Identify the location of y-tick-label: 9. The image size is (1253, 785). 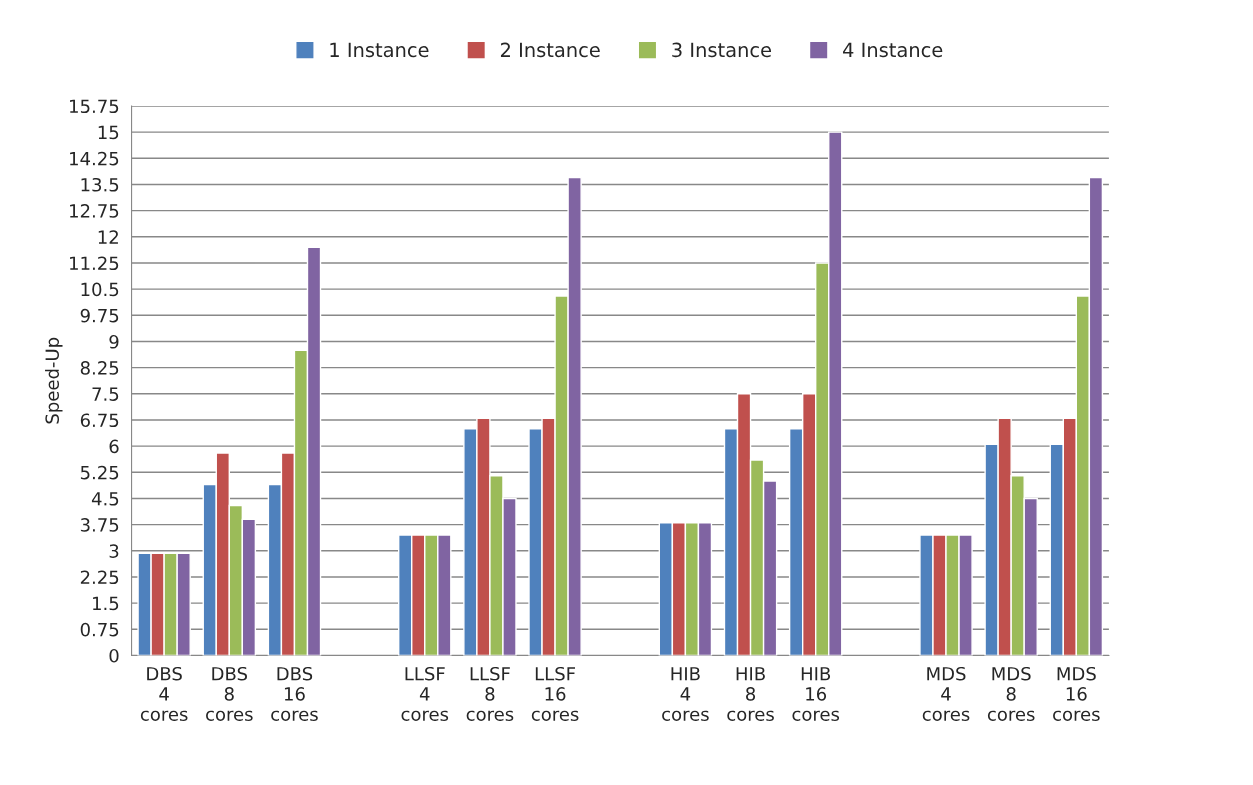
(114, 341).